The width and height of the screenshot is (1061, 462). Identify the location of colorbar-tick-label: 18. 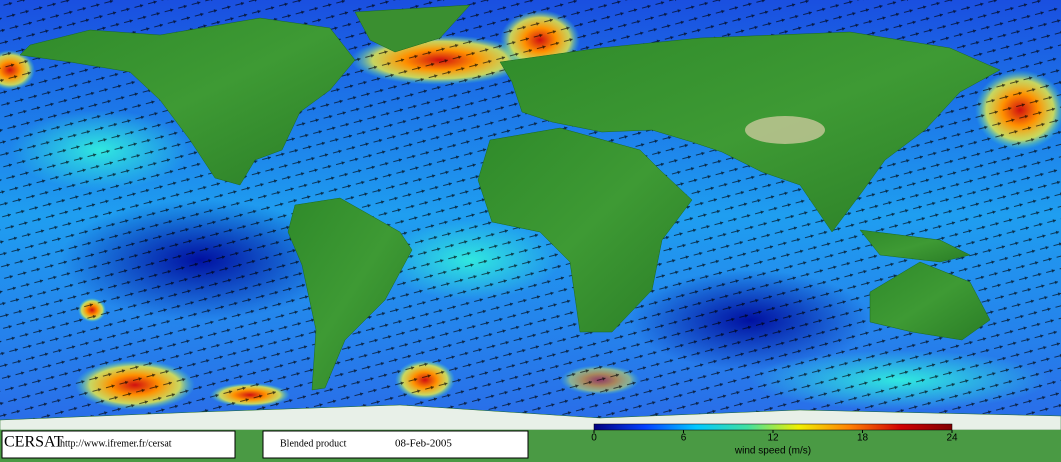
(863, 438).